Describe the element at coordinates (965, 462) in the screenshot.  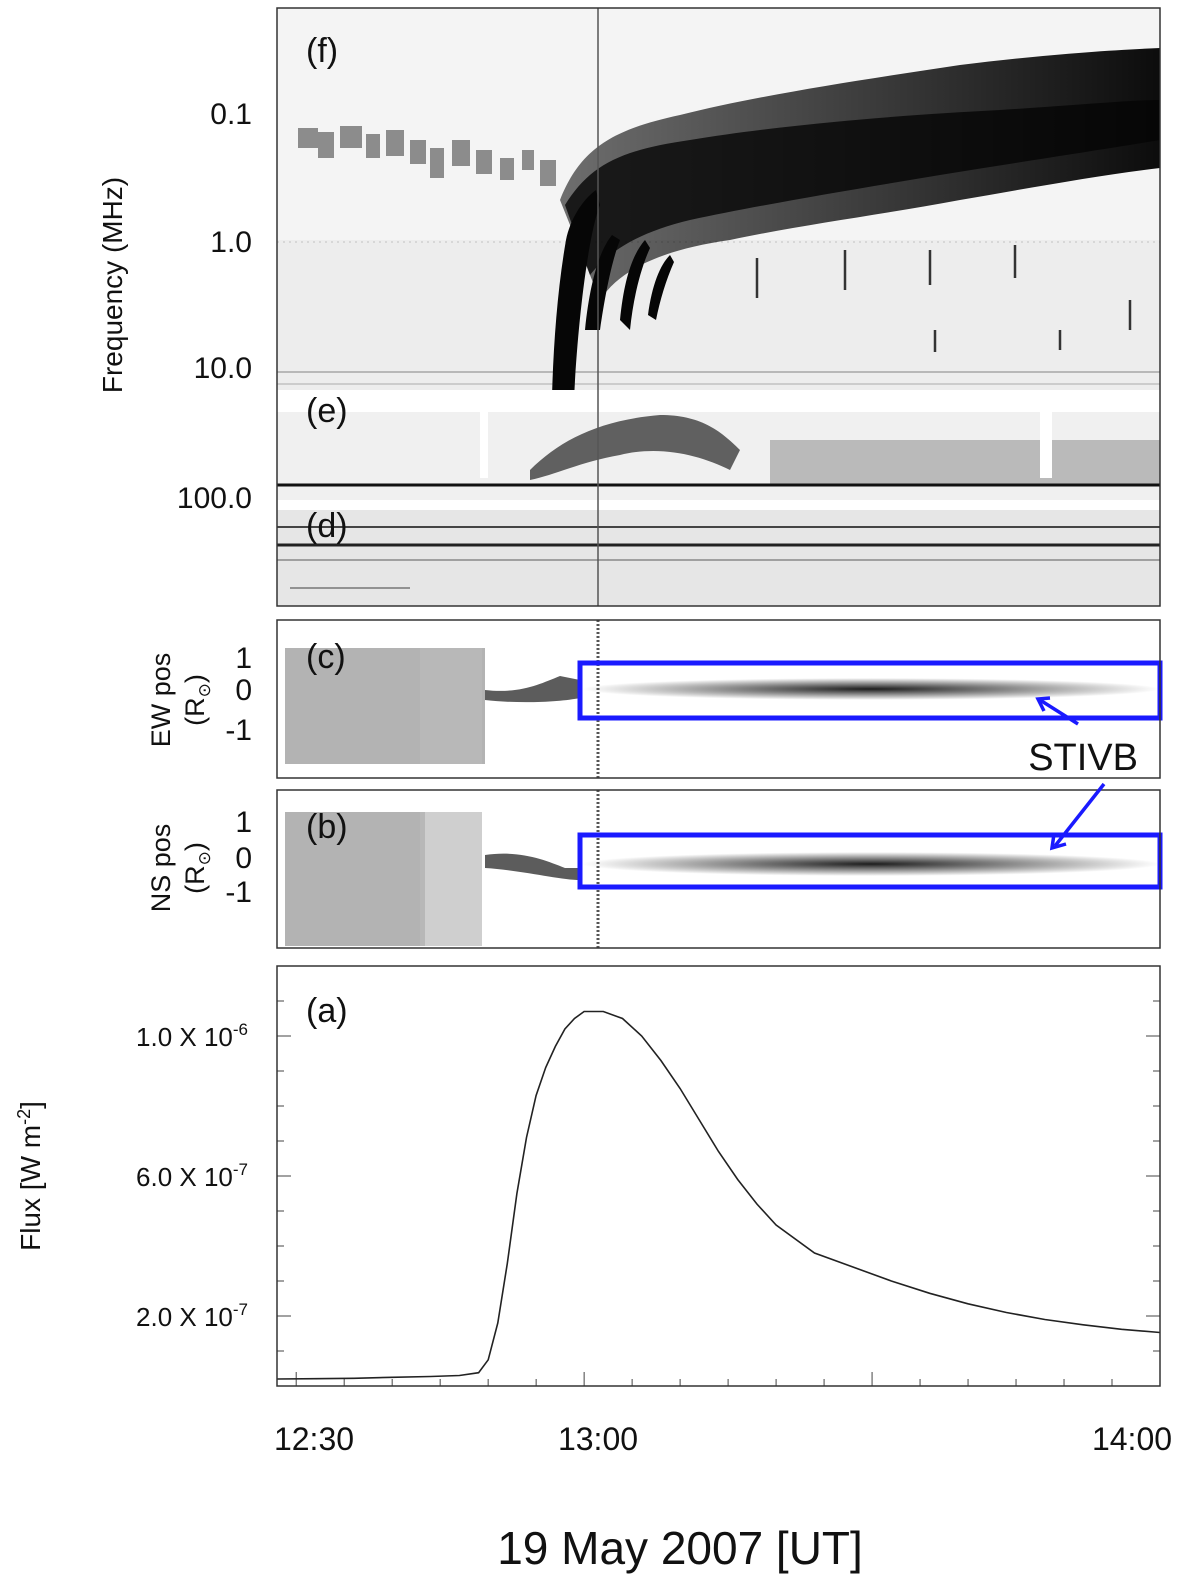
I see `spectrogram-e-continuum` at that location.